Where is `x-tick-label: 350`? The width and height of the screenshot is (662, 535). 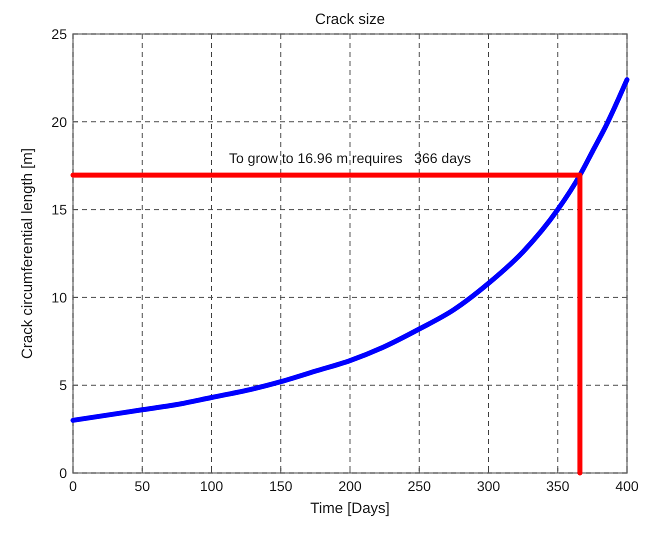 x-tick-label: 350 is located at coordinates (558, 486).